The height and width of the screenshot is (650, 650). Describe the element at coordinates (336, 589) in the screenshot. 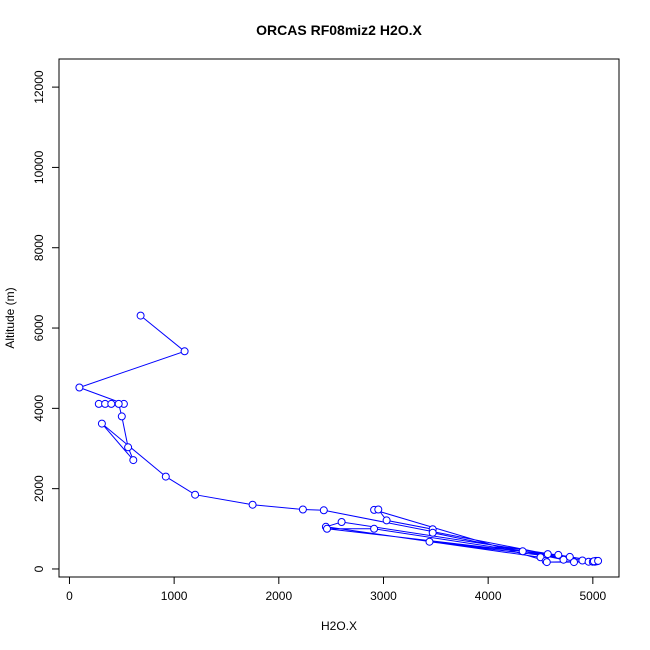

I see `x-axis: 0 1000 2000 3000 4000 5000` at that location.